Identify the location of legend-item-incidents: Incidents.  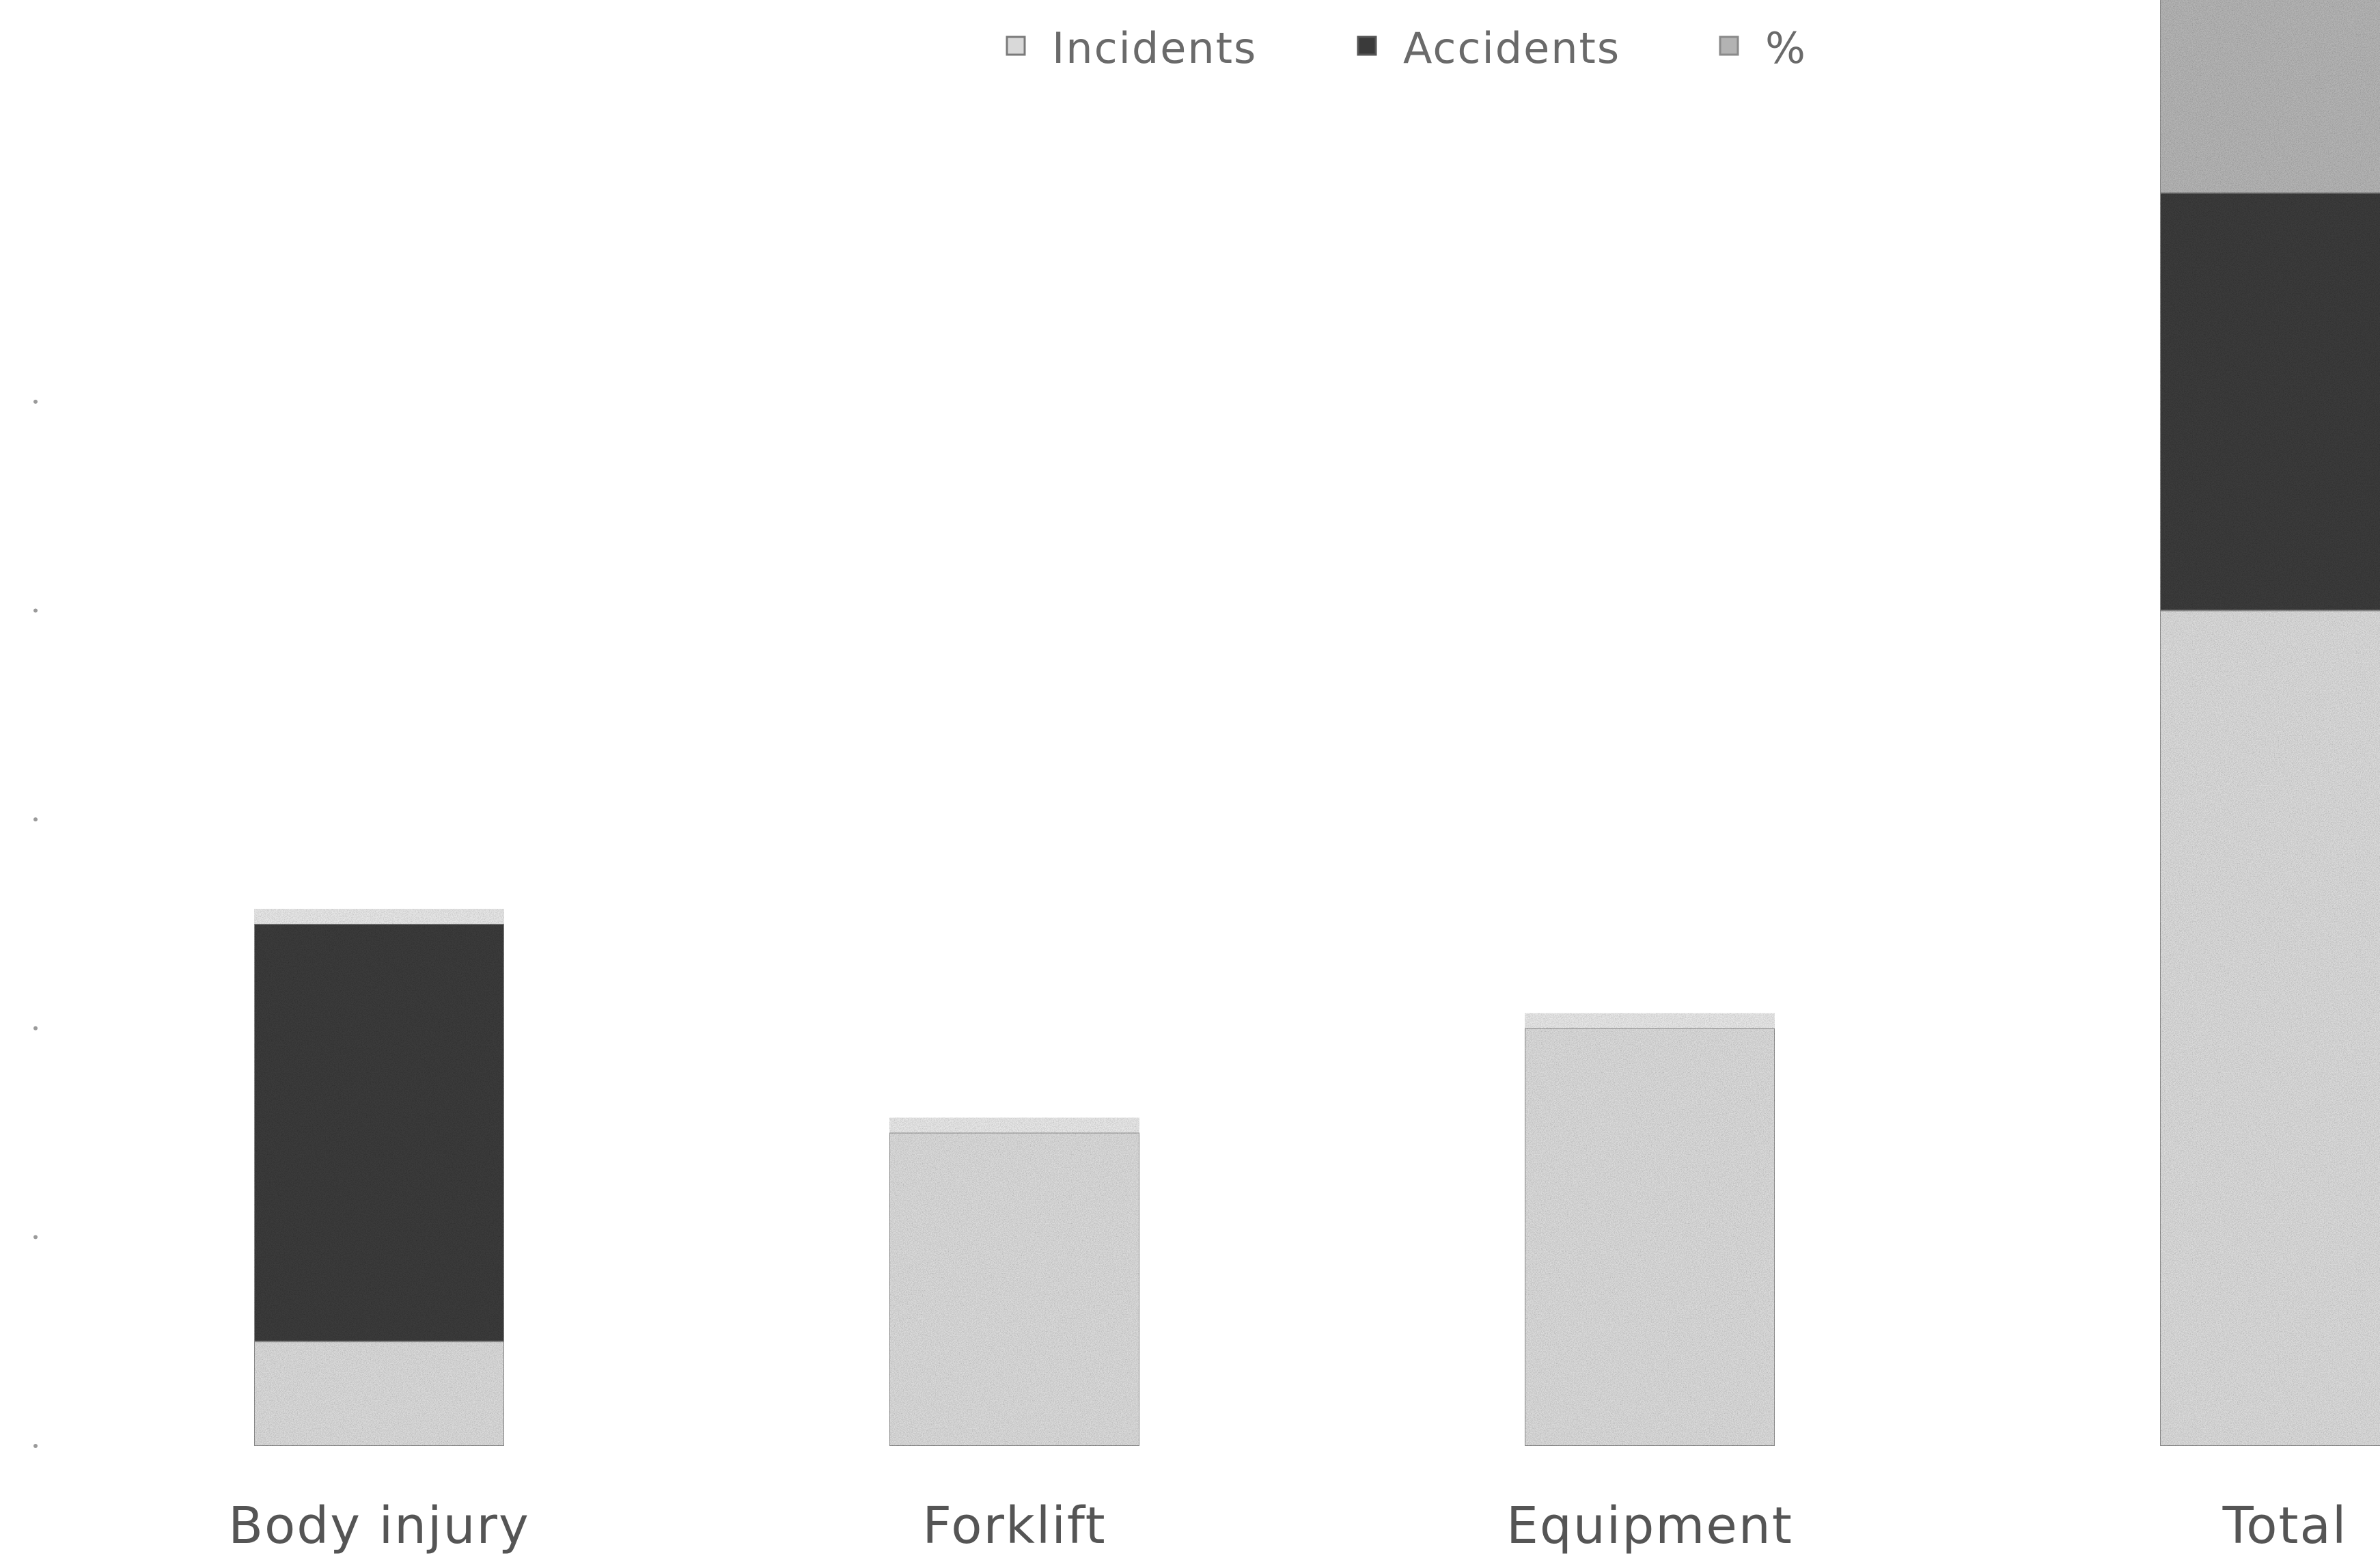
(1131, 48).